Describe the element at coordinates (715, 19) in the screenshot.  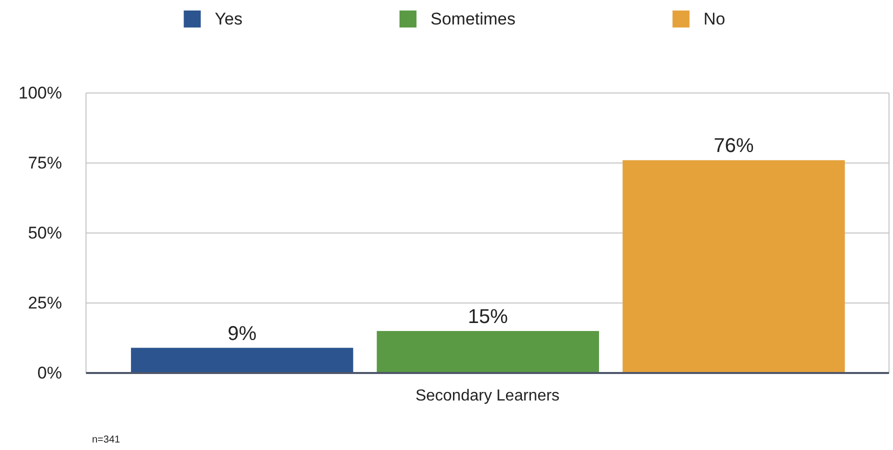
I see `legend-label: No` at that location.